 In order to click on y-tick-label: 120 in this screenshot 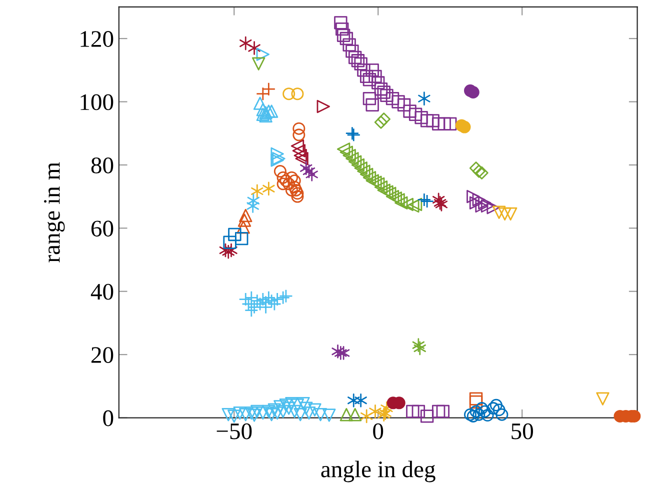, I will do `click(97, 39)`.